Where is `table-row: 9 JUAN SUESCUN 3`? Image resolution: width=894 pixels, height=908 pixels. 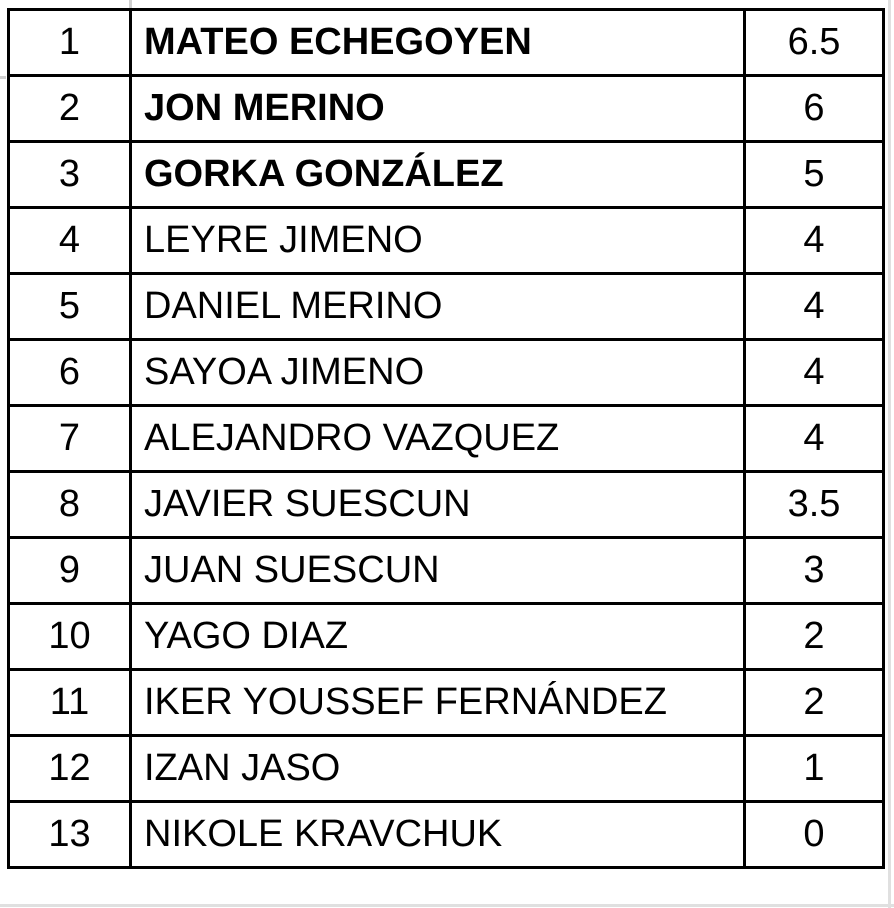 table-row: 9 JUAN SUESCUN 3 is located at coordinates (446, 570).